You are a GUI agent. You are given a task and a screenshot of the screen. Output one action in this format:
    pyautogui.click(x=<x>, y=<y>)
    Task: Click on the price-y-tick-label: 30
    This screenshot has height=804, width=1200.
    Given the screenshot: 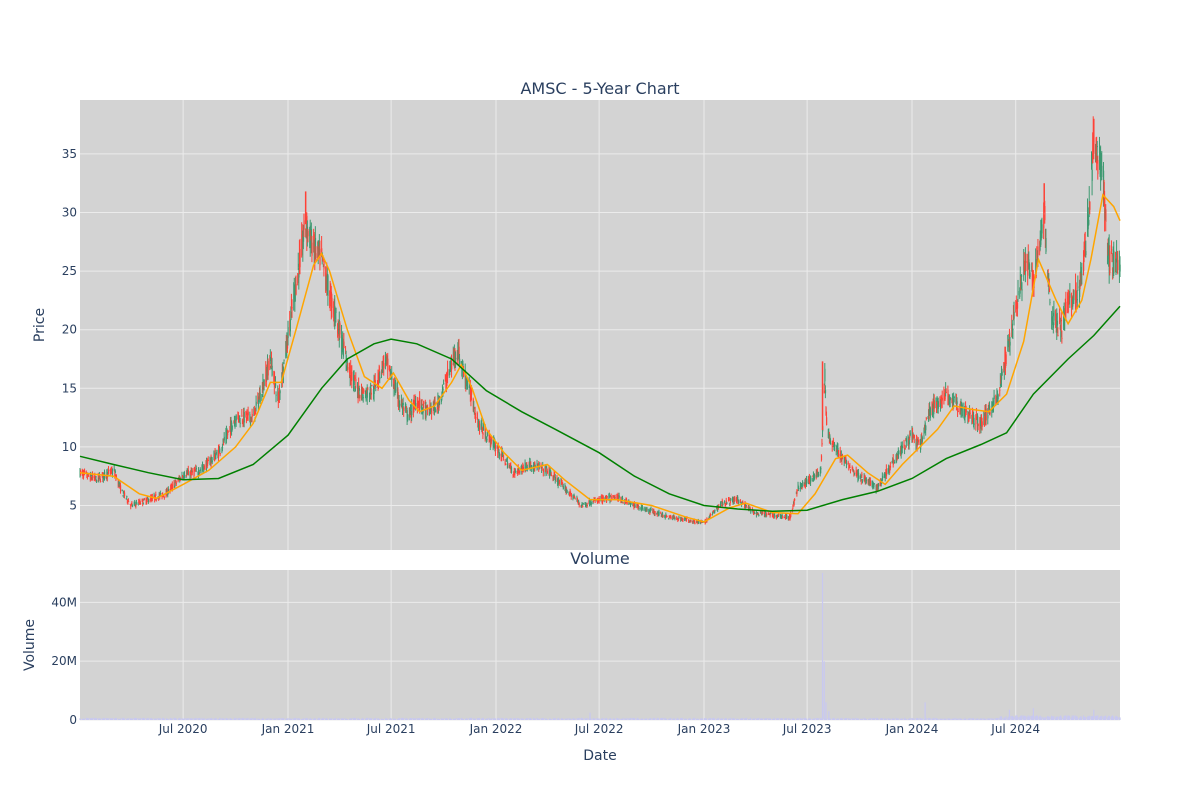 What is the action you would take?
    pyautogui.click(x=69, y=213)
    